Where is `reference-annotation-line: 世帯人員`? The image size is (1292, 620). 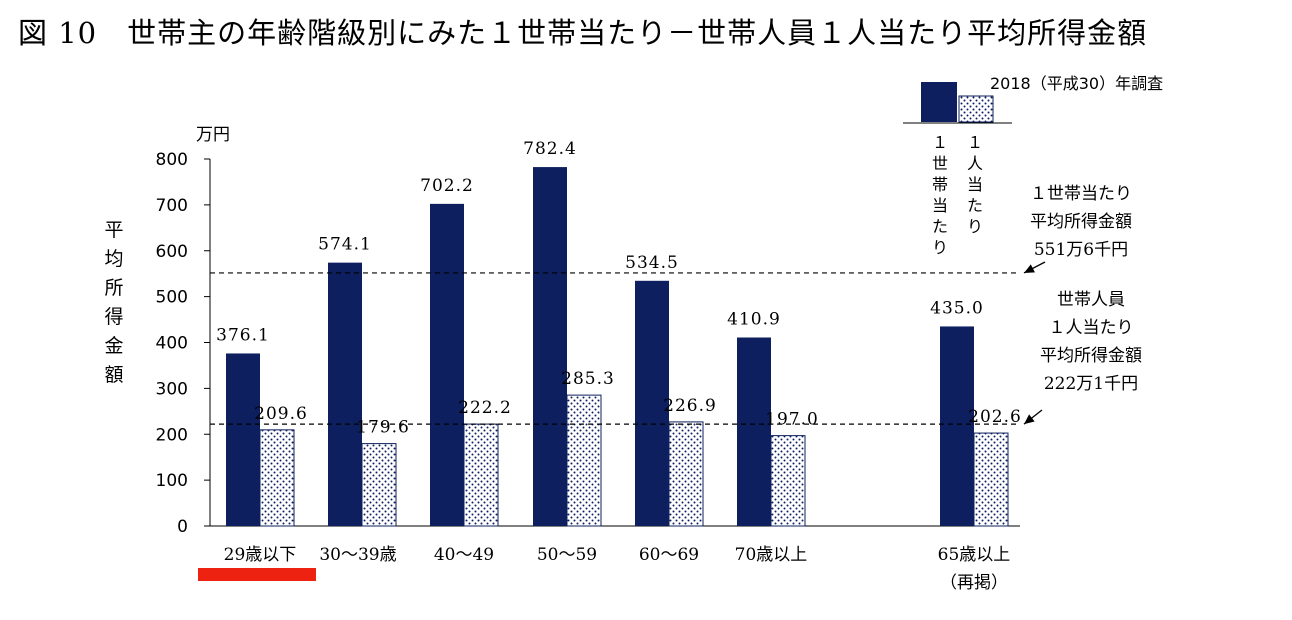
reference-annotation-line: 世帯人員 is located at coordinates (1091, 300).